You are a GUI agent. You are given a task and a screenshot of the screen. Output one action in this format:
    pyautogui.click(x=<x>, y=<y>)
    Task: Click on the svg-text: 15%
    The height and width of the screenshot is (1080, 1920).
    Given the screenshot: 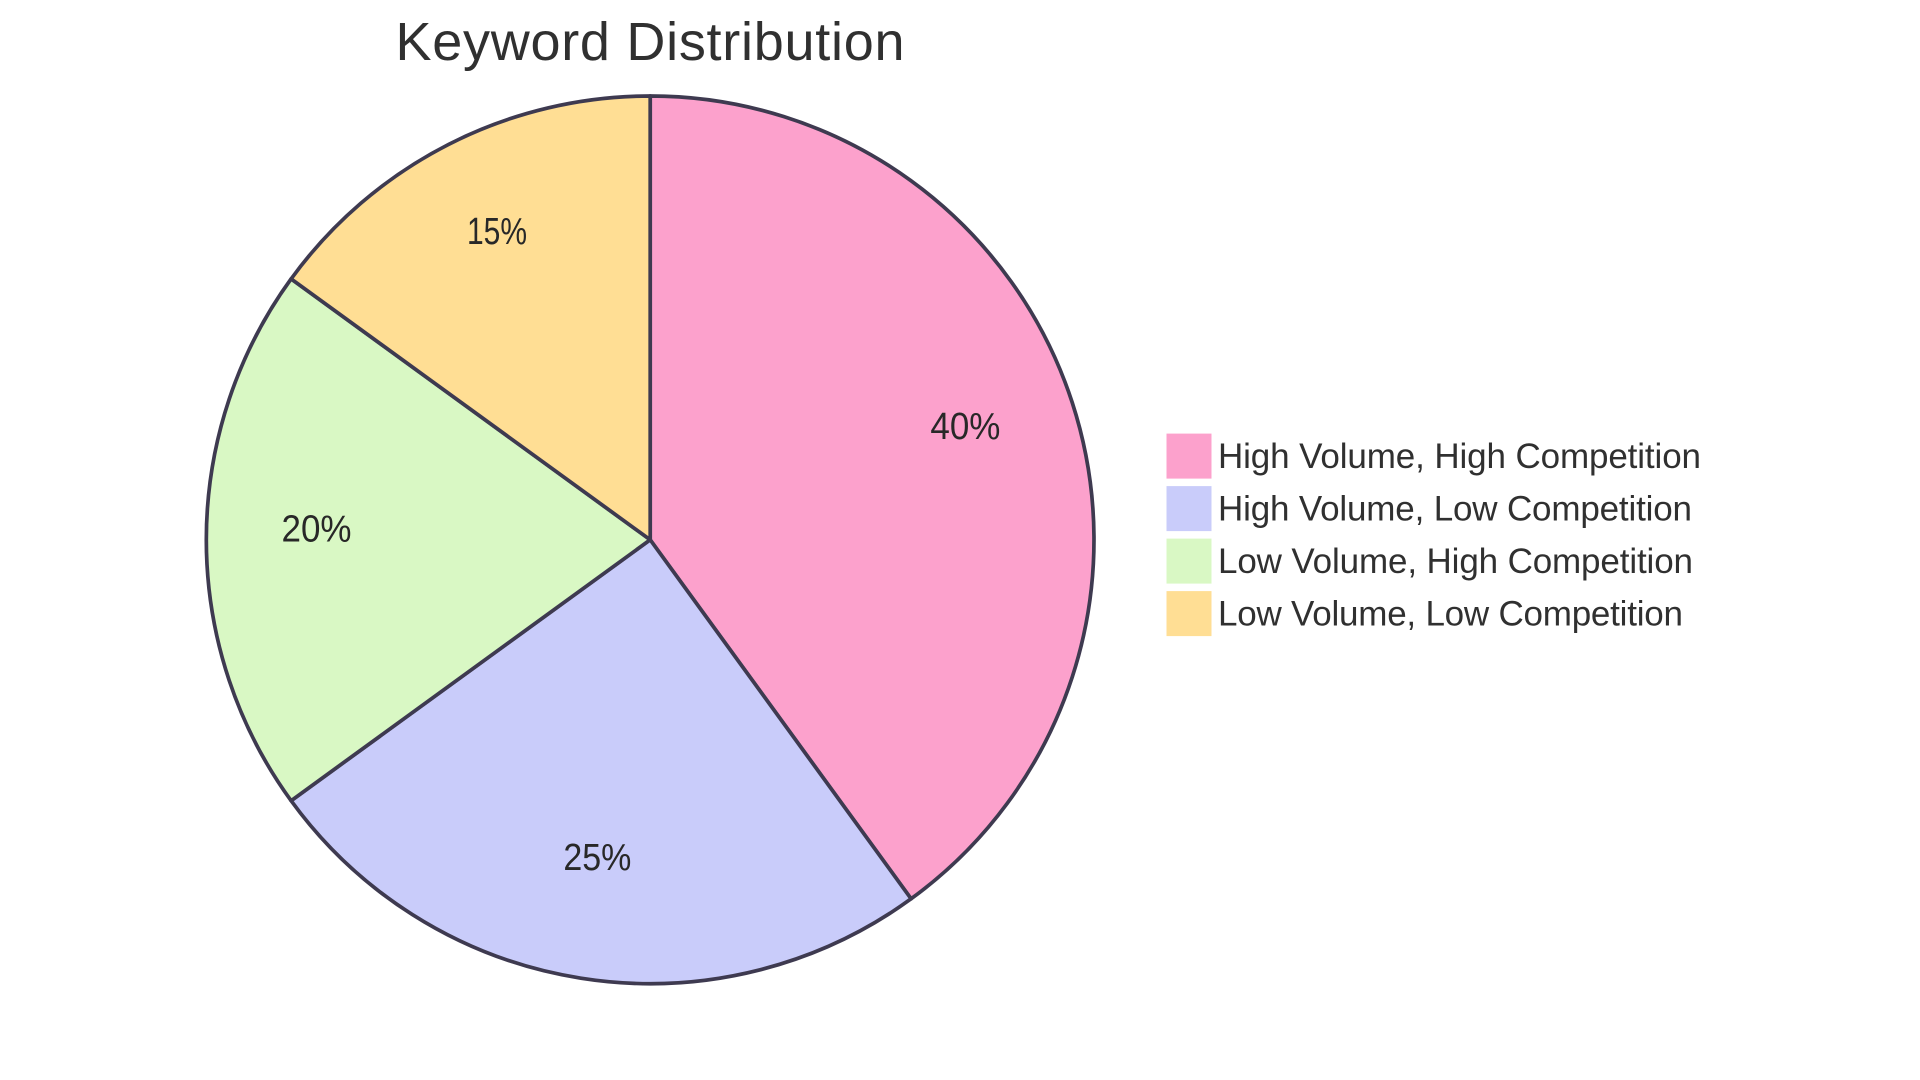 What is the action you would take?
    pyautogui.click(x=497, y=232)
    